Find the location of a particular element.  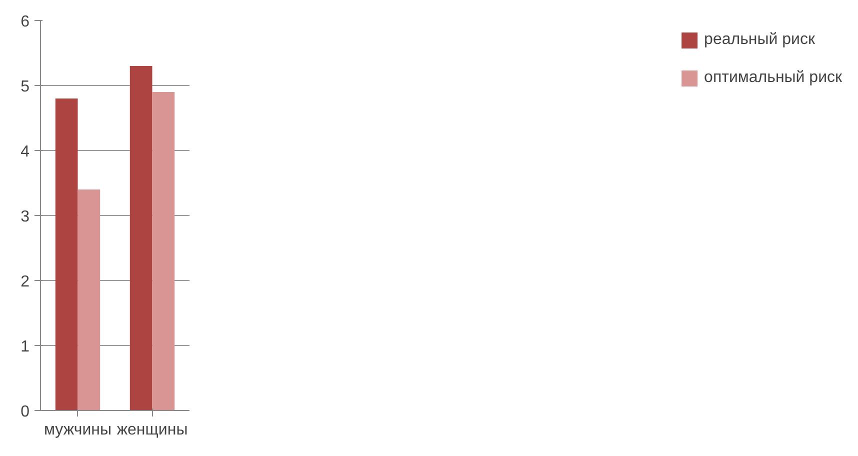

y-tick-label: 3 is located at coordinates (25, 217).